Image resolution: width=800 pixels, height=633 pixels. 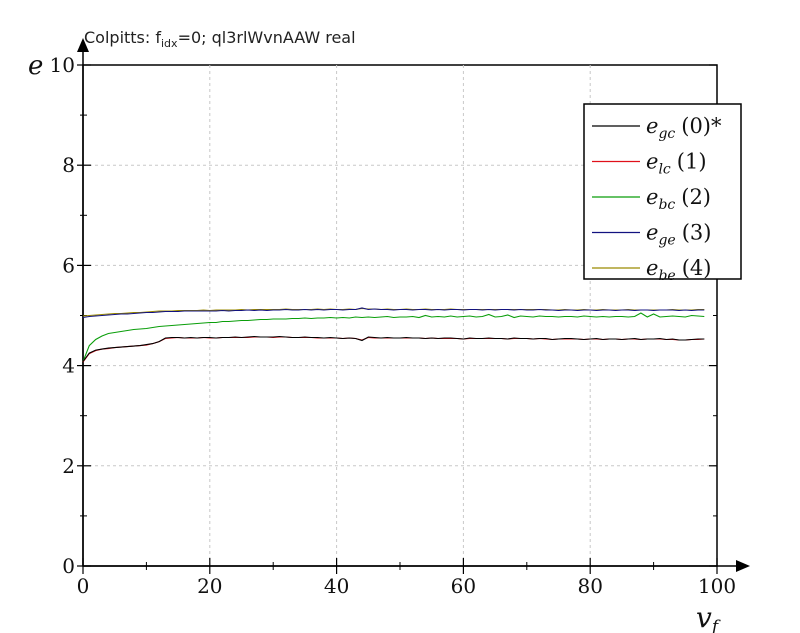 What do you see at coordinates (336, 586) in the screenshot?
I see `x-tick-label: 40` at bounding box center [336, 586].